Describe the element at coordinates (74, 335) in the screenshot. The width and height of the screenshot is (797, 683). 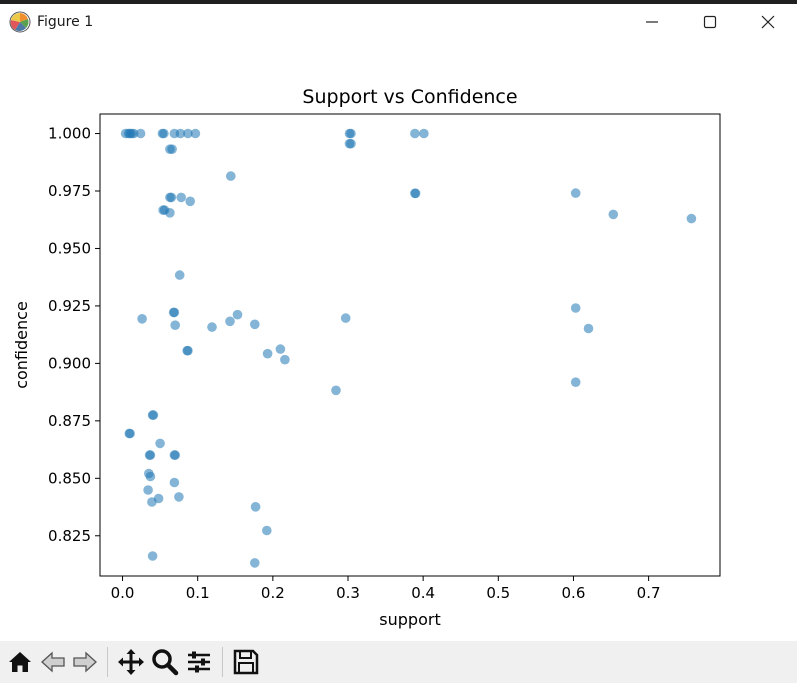
I see `y-axis-ticks: 0.825 0.850 0.875 0.900 0.925 0.950 0.975 1.000` at that location.